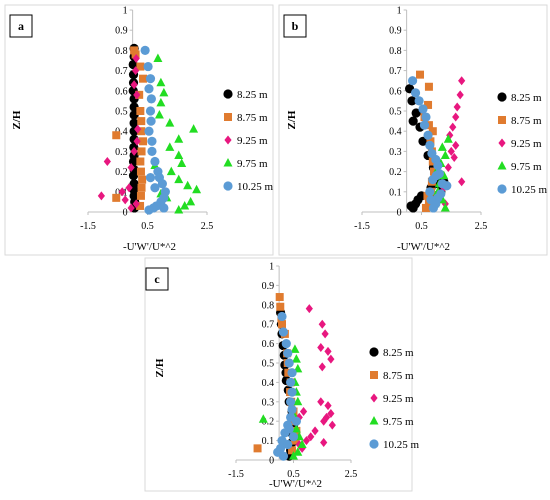  What do you see at coordinates (395, 172) in the screenshot?
I see `y-tick-label: 0.2` at bounding box center [395, 172].